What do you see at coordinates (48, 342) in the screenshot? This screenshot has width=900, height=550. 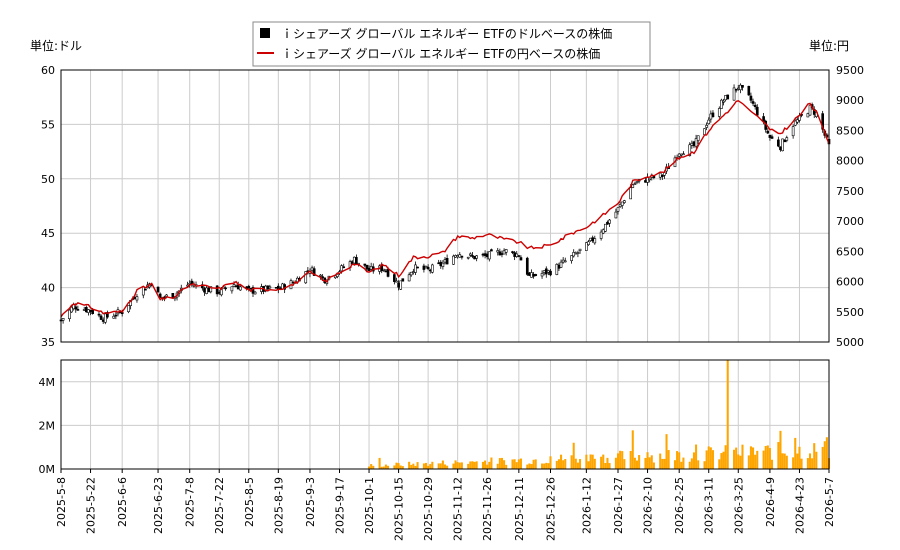 I see `left-tick-label: 35` at bounding box center [48, 342].